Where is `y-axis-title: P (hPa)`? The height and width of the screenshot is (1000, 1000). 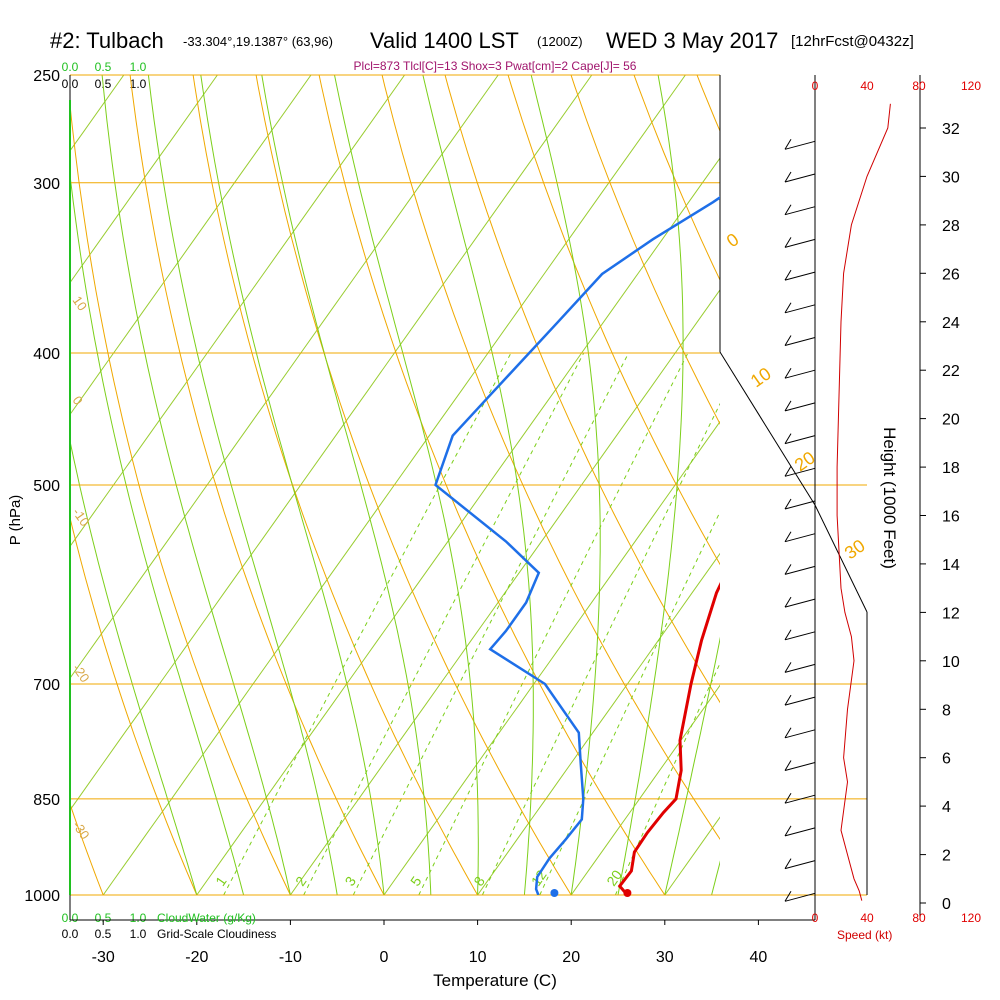 y-axis-title: P (hPa) is located at coordinates (15, 520).